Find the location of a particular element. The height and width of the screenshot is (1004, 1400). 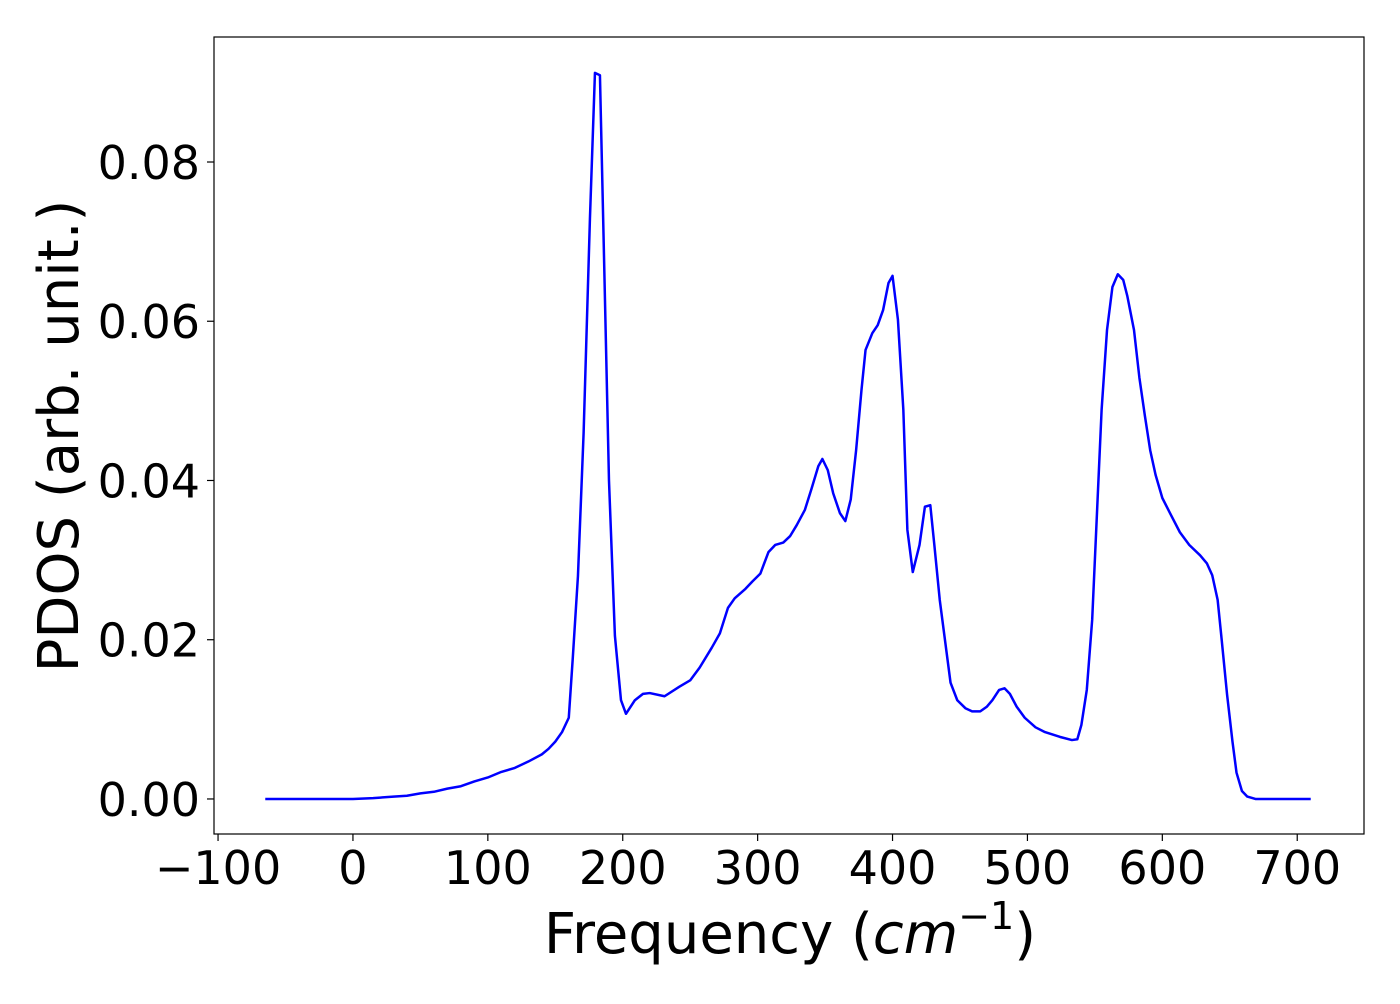

y-tick-label: 0.00 is located at coordinates (149, 800).